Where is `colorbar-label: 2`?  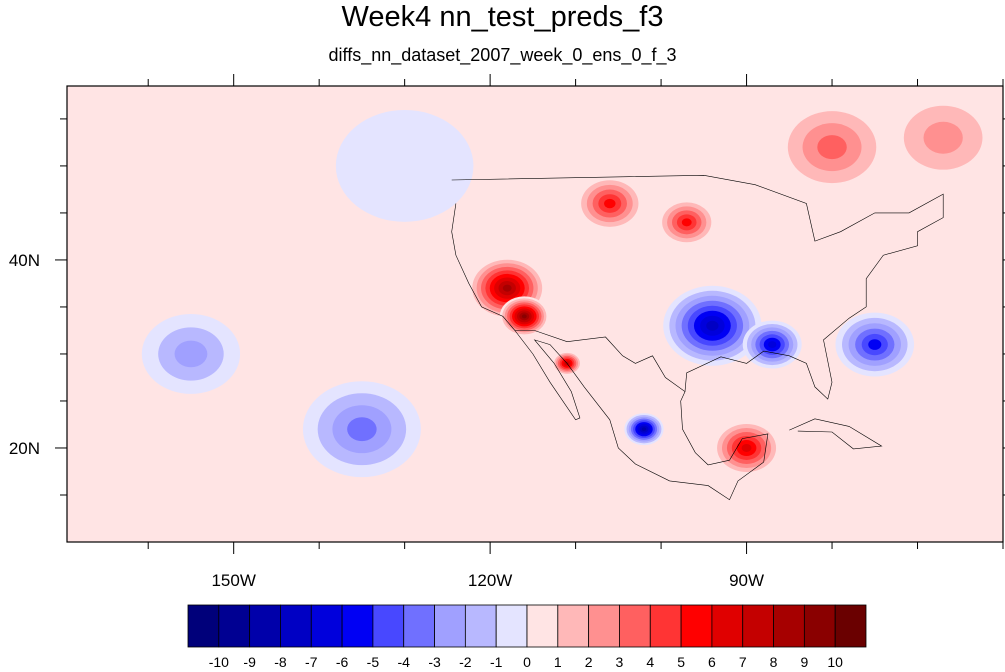 colorbar-label: 2 is located at coordinates (589, 662).